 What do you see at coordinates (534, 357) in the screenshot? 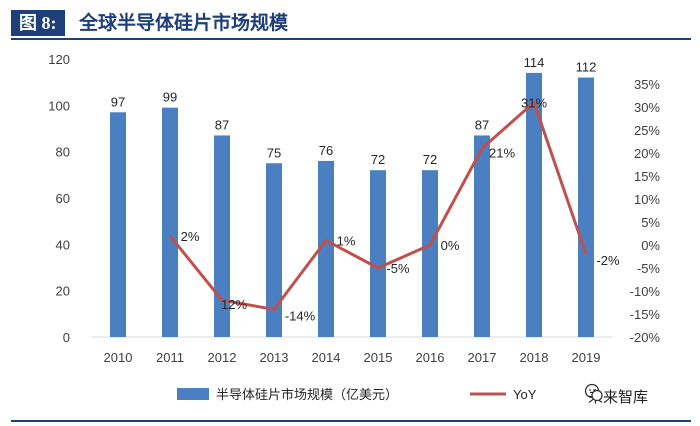
I see `x-axis-tick: 2018` at bounding box center [534, 357].